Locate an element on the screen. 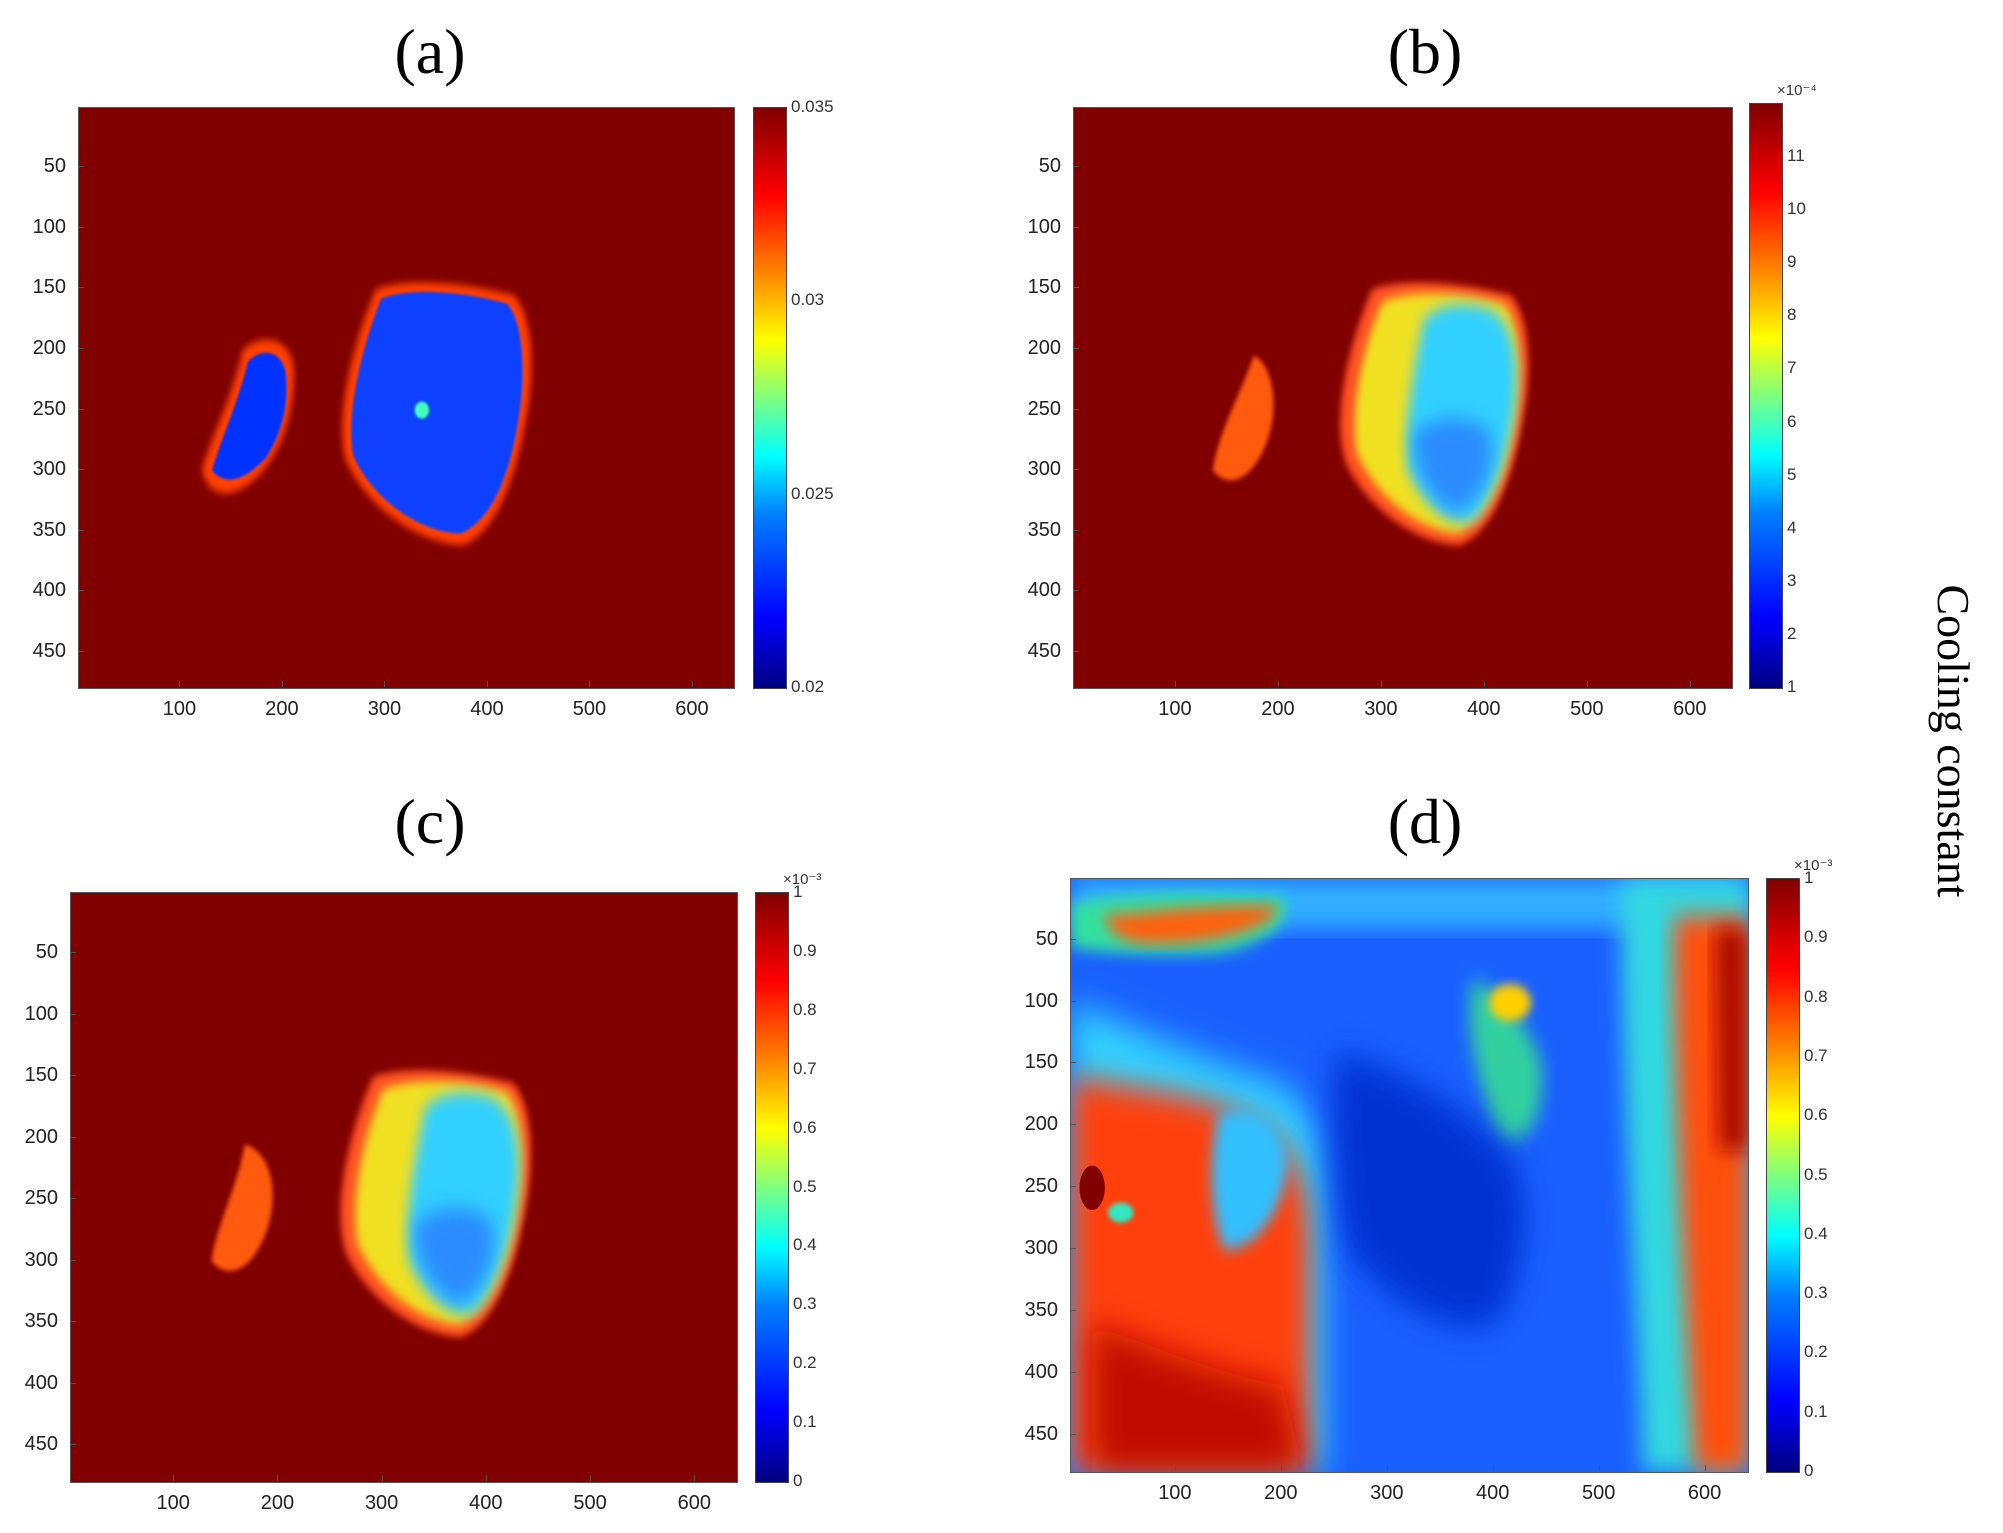  y-tick-label-3-150: 150 is located at coordinates (1041, 1062).